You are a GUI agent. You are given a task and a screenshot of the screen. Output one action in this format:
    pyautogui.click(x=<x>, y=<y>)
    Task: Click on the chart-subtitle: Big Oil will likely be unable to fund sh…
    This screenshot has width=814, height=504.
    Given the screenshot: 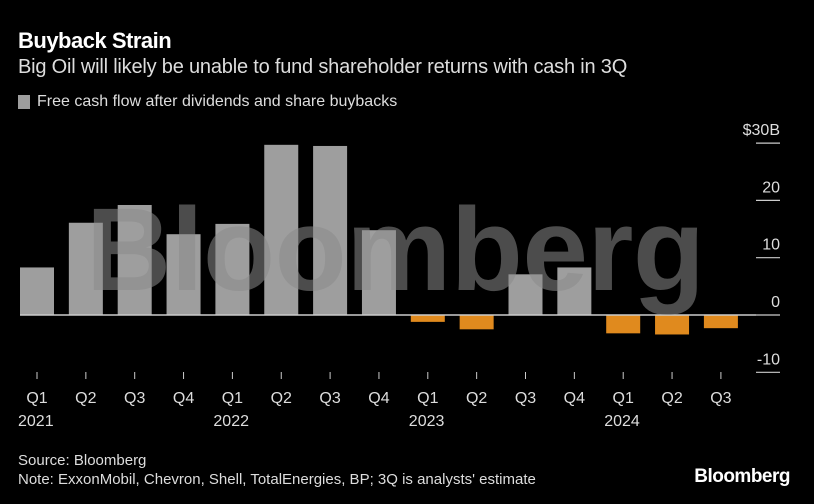 What is the action you would take?
    pyautogui.click(x=323, y=67)
    